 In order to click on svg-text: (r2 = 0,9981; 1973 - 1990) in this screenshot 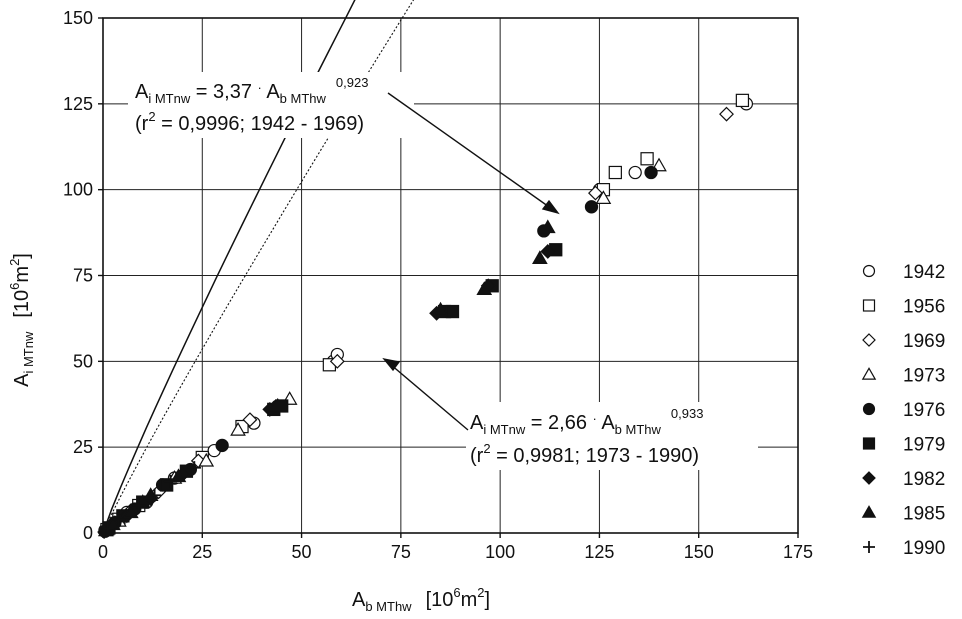, I will do `click(584, 454)`.